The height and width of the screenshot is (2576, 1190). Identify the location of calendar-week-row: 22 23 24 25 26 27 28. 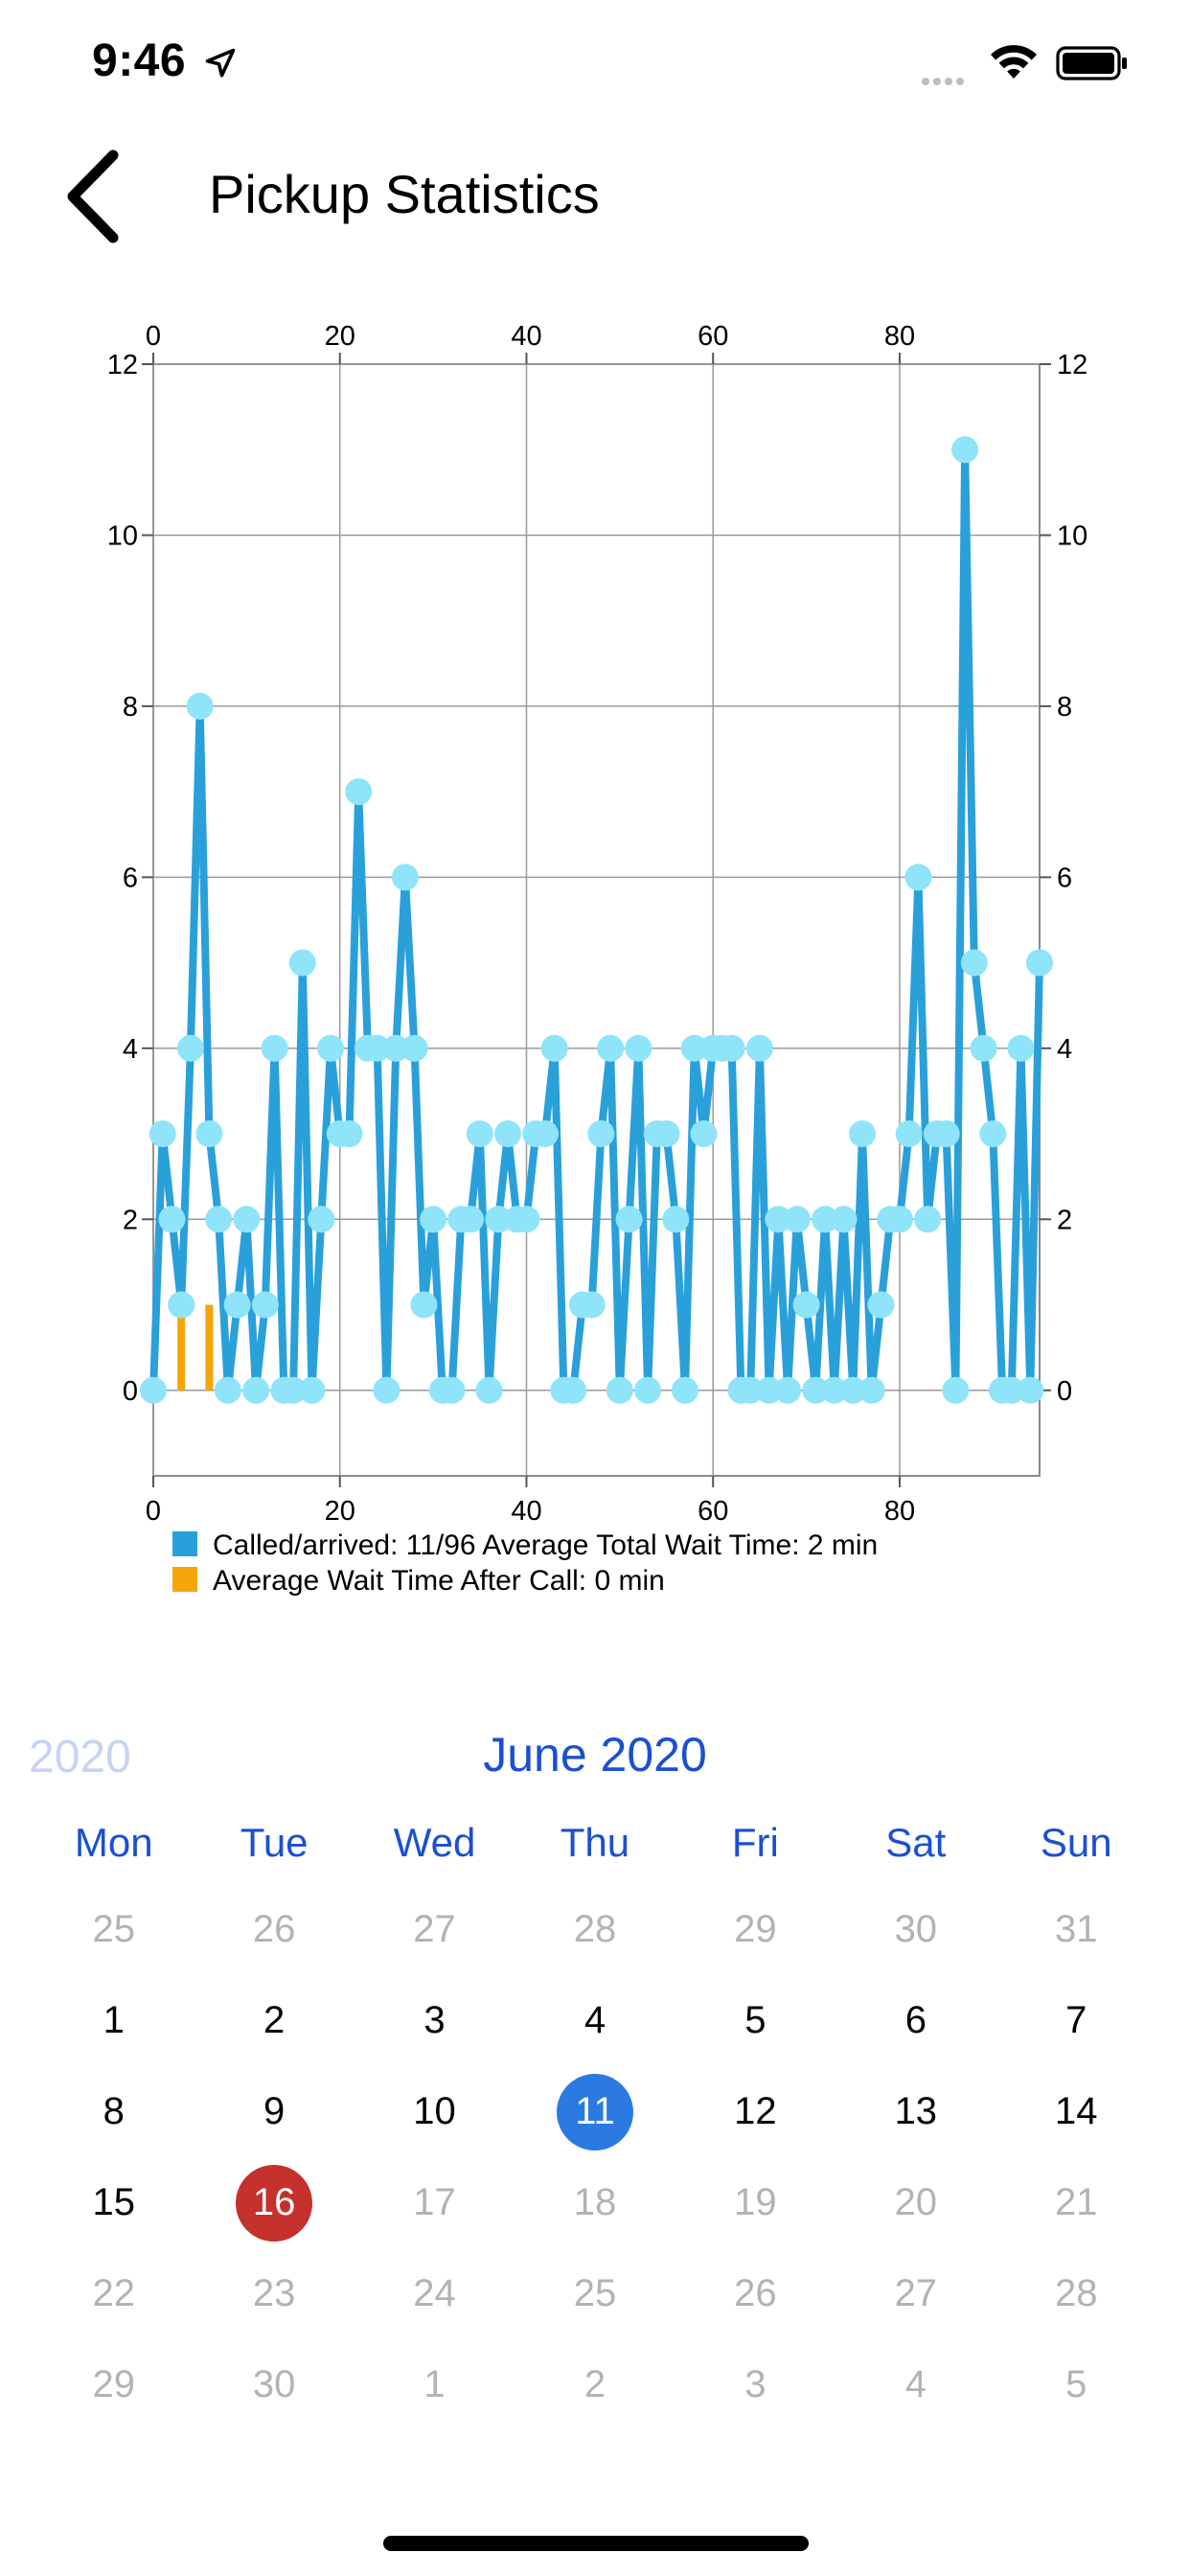
(595, 2294).